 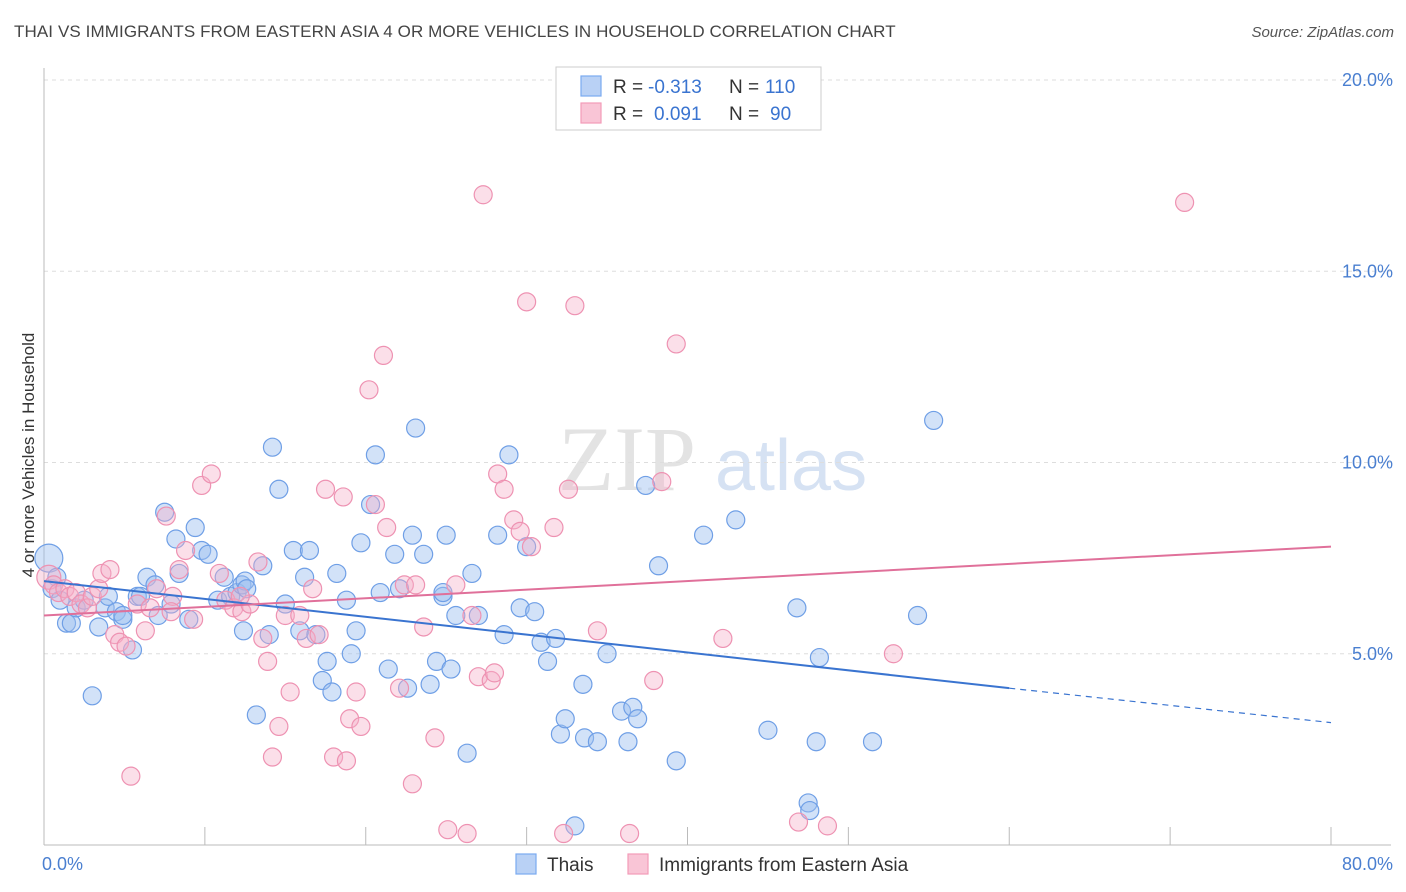 What do you see at coordinates (1367, 80) in the screenshot?
I see `y-tick-label: 20.0%` at bounding box center [1367, 80].